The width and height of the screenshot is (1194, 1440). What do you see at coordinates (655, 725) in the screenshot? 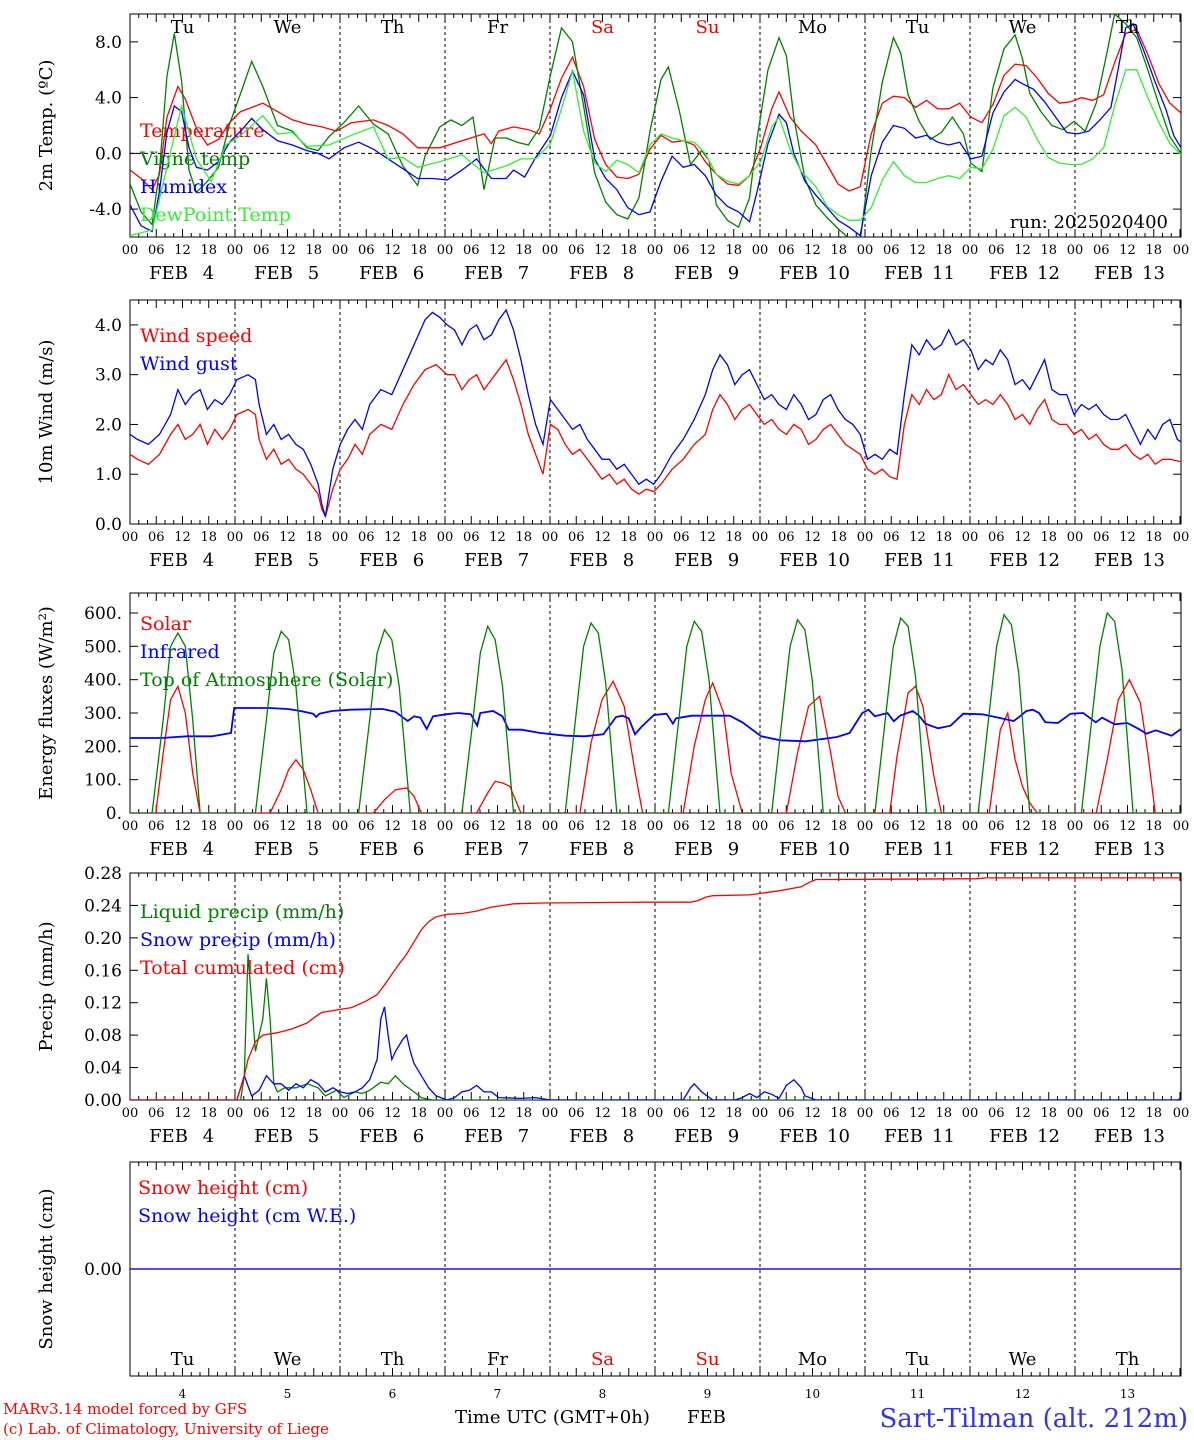
I see `series-line-infrared` at bounding box center [655, 725].